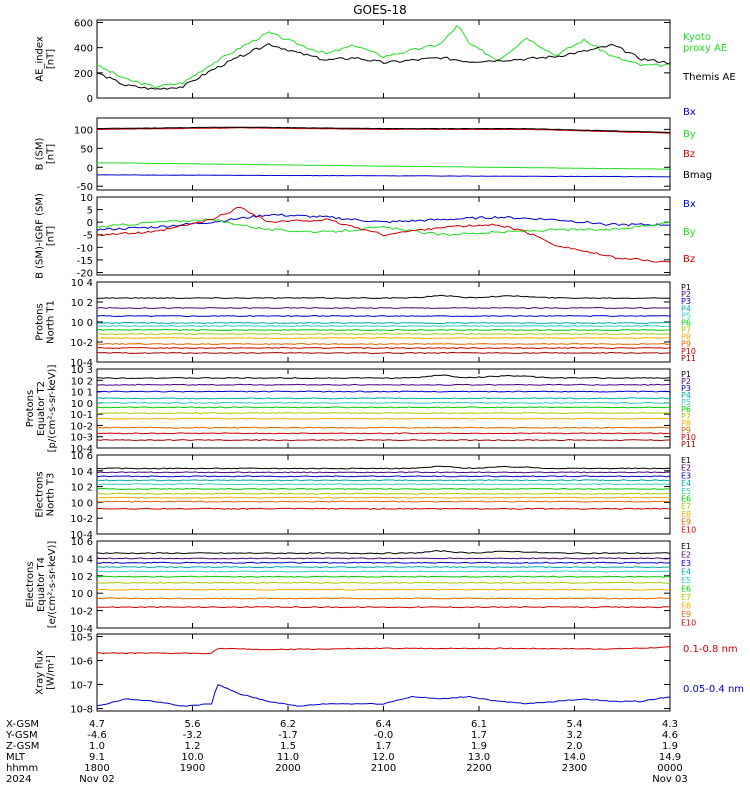 Image resolution: width=750 pixels, height=800 pixels. What do you see at coordinates (52, 585) in the screenshot?
I see `y-axis-label: [e/(cm²-s-sr-keV)]` at bounding box center [52, 585].